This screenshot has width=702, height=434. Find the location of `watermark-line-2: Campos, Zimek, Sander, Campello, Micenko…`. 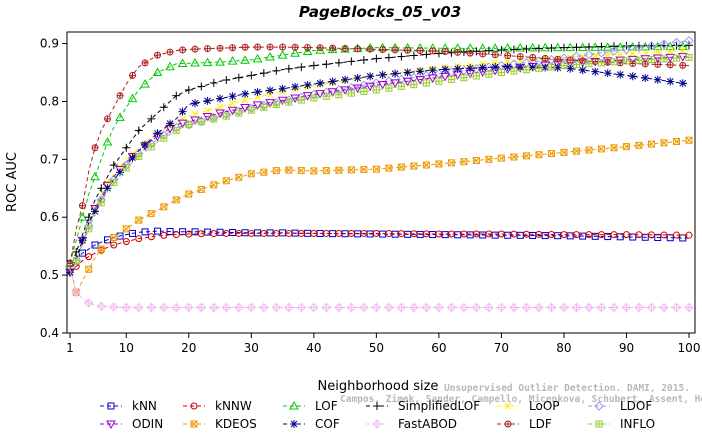

watermark-line-2: Campos, Zimek, Sander, Campello, Micenko… is located at coordinates (521, 399).